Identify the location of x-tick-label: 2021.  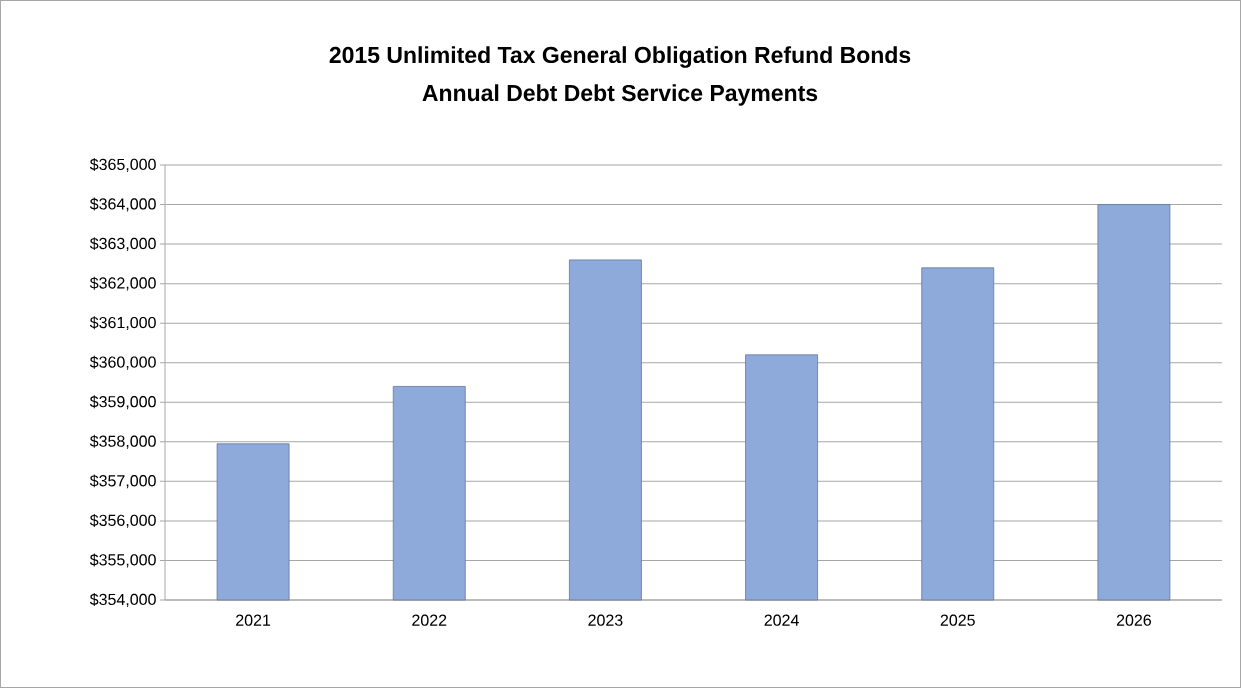
(253, 620).